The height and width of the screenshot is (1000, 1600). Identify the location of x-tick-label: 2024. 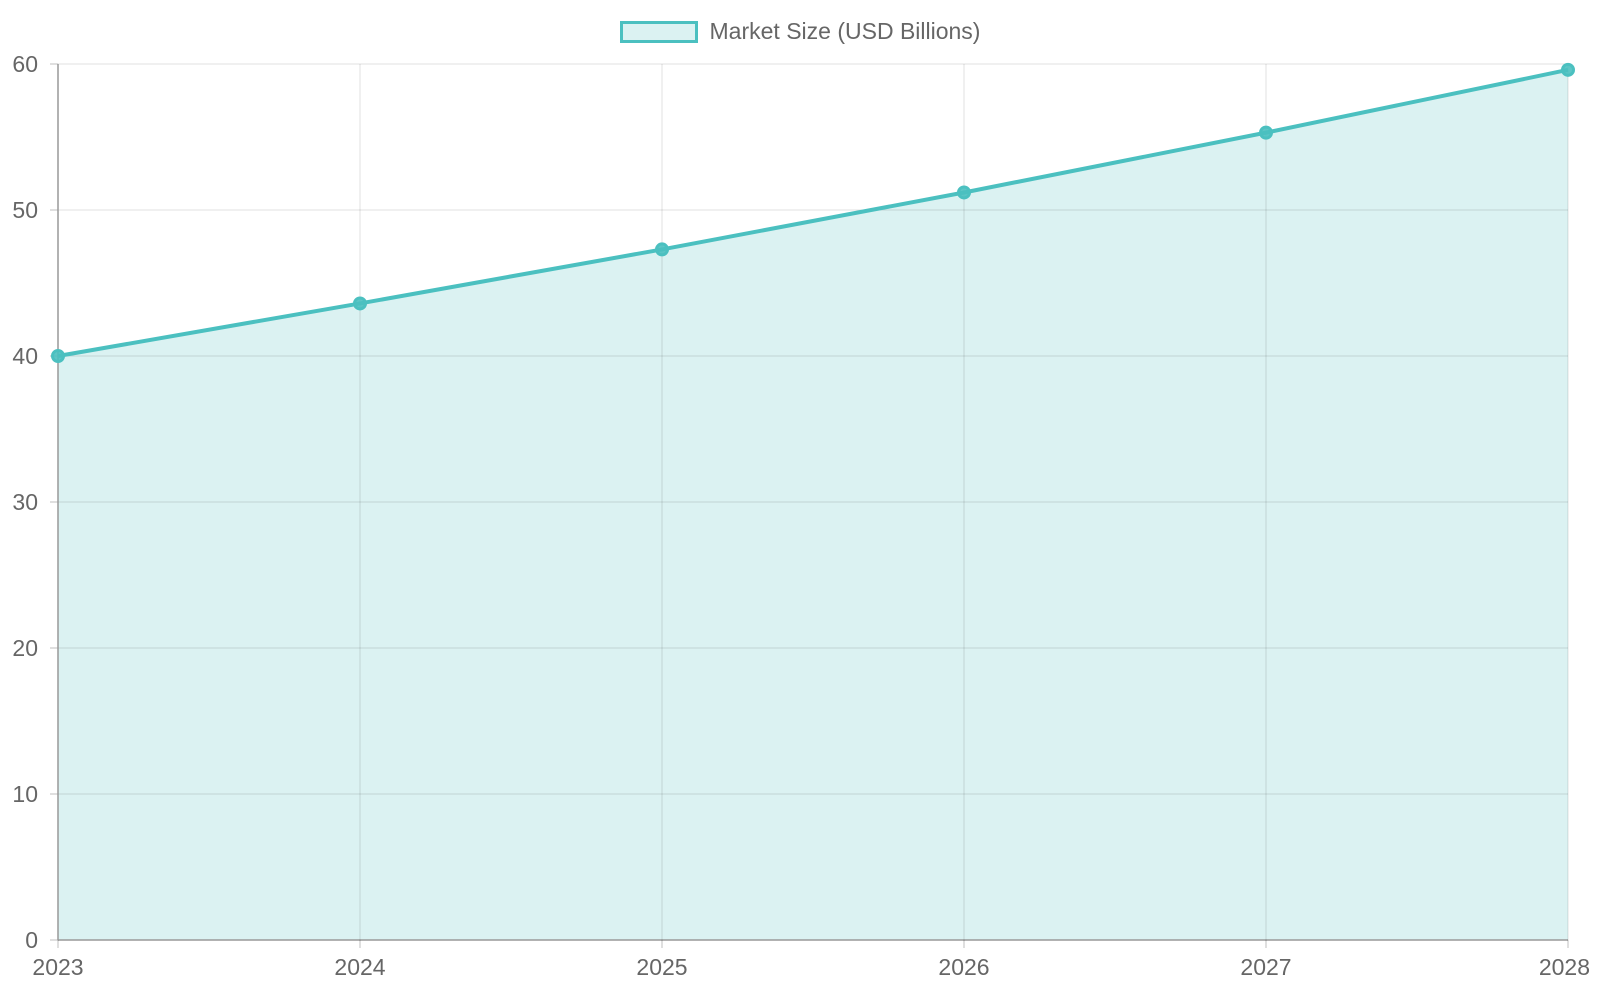
(359, 967).